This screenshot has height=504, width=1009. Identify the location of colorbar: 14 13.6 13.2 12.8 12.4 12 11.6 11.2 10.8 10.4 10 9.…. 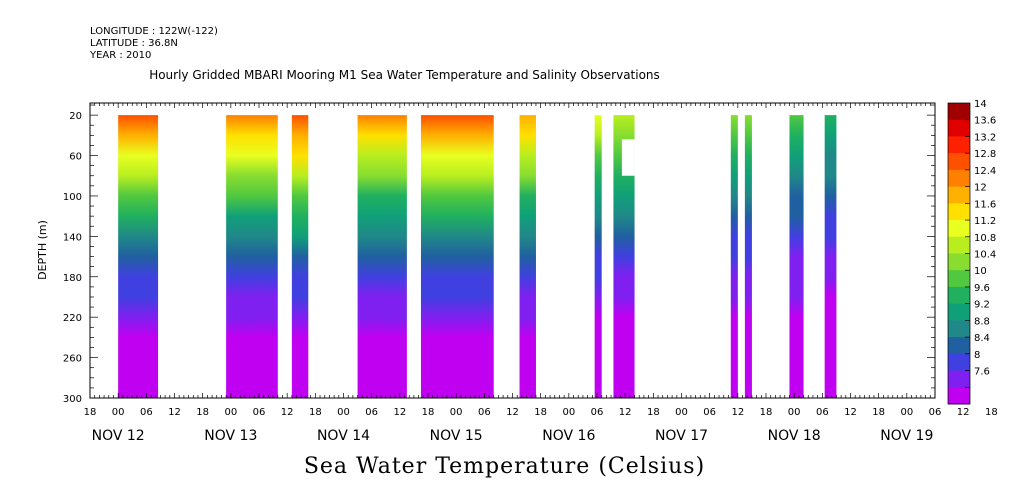
(971, 252).